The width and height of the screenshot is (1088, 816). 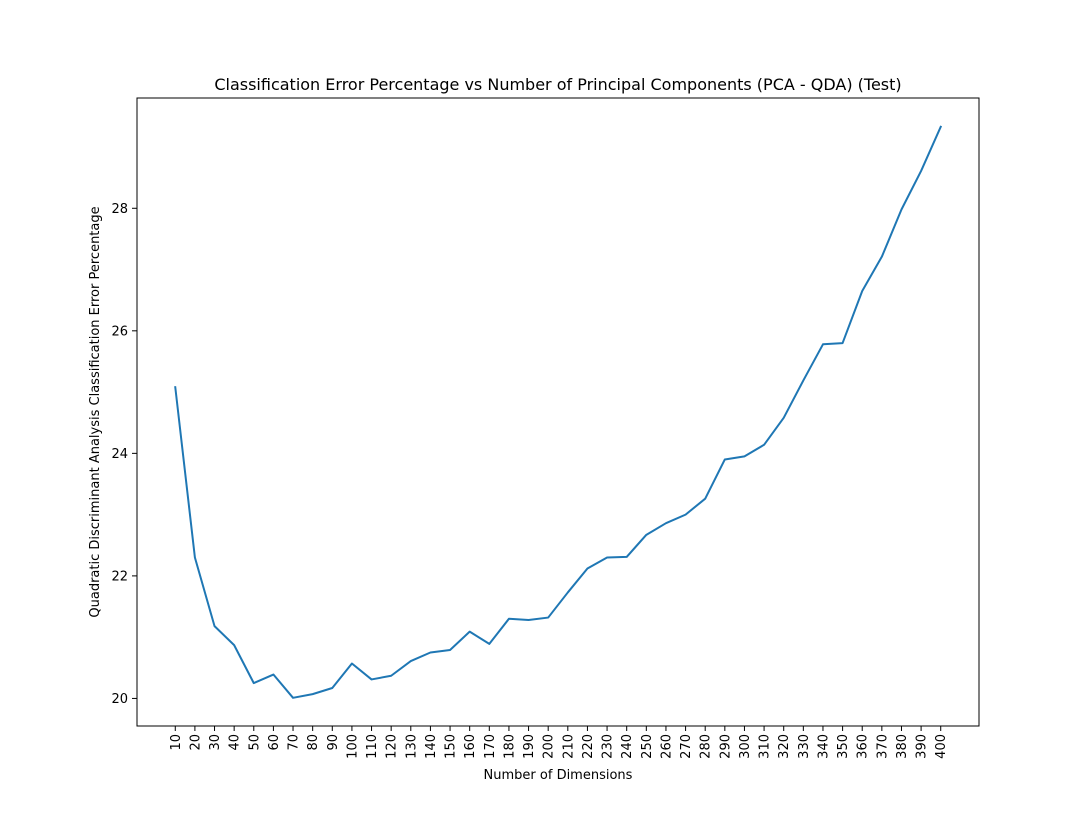 What do you see at coordinates (725, 746) in the screenshot?
I see `x-tick-label: 290` at bounding box center [725, 746].